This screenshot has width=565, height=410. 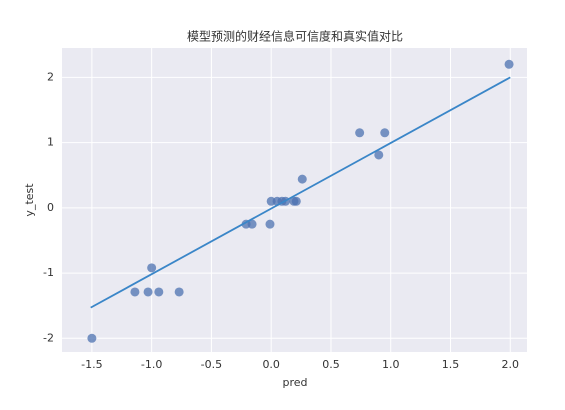 I want to click on x-tick-label: -1.5, so click(x=91, y=364).